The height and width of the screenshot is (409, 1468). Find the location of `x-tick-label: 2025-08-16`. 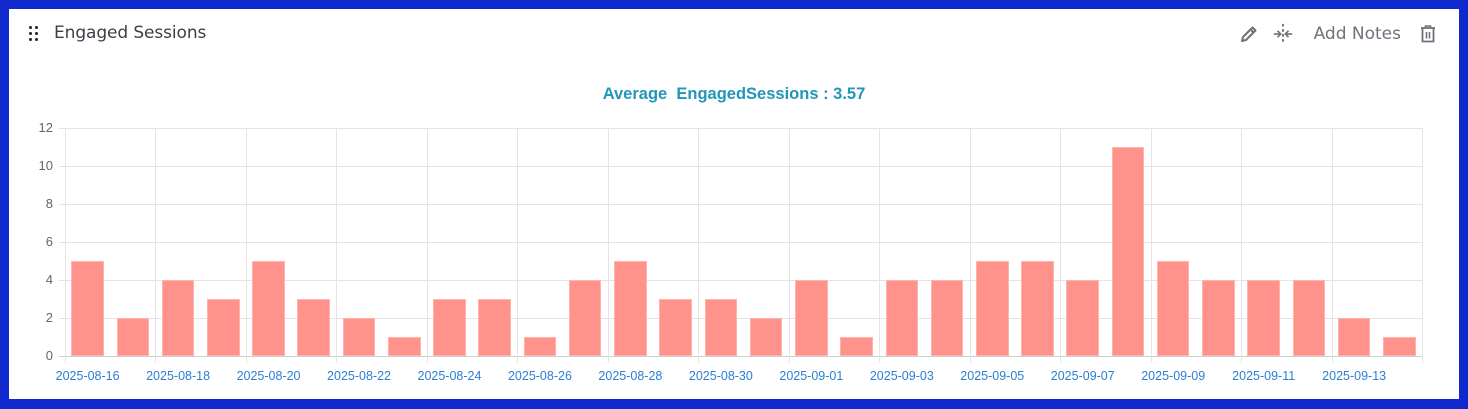

x-tick-label: 2025-08-16 is located at coordinates (87, 376).